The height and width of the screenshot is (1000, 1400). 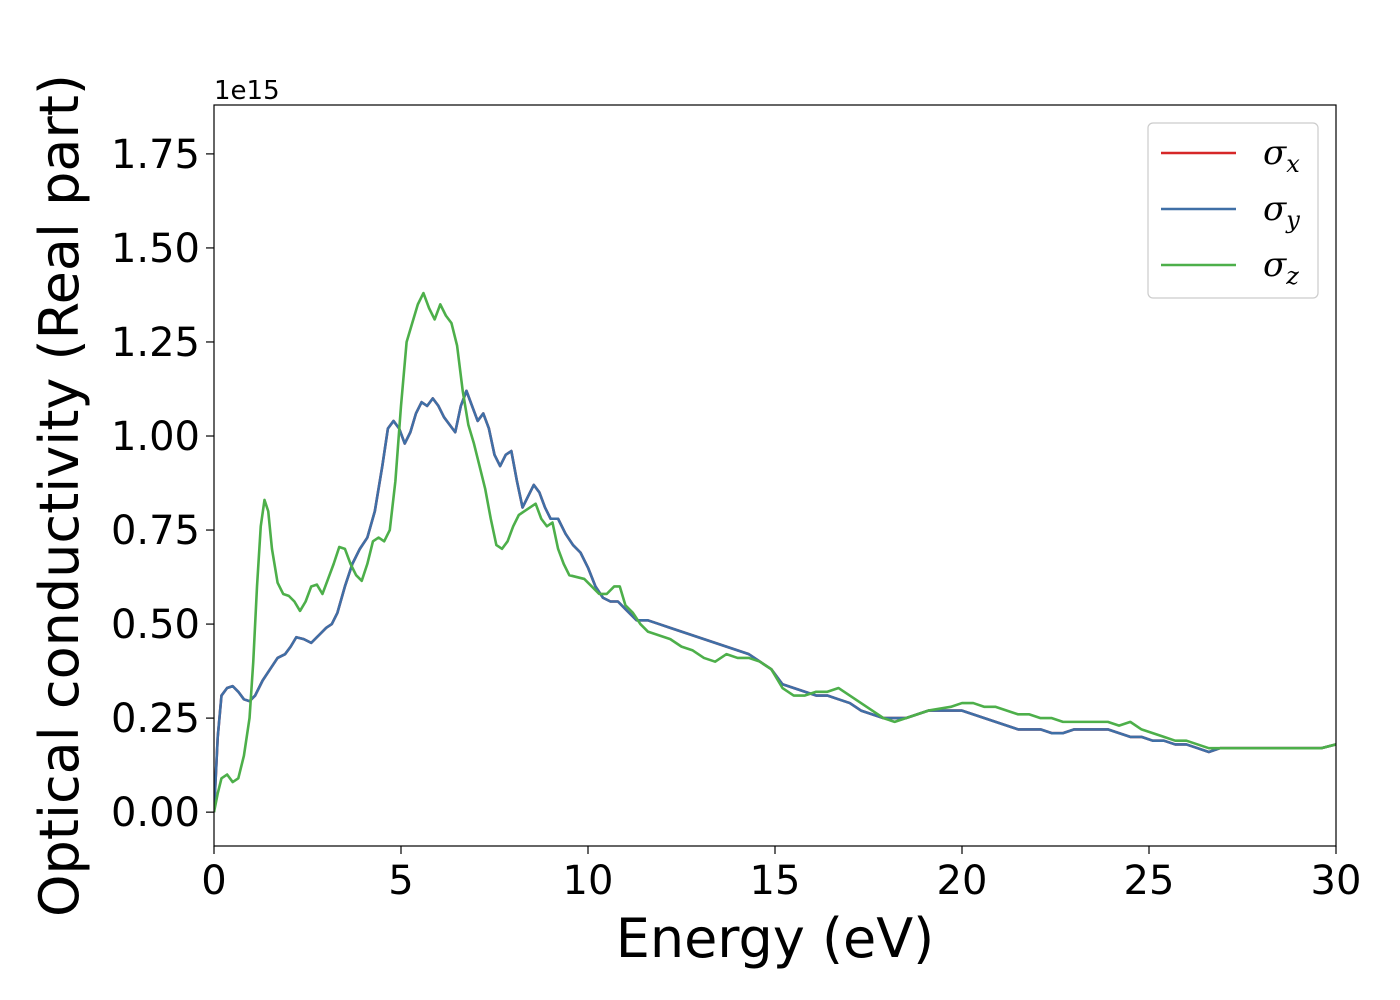 I want to click on legend-label-sigma-x: σx, so click(x=1281, y=155).